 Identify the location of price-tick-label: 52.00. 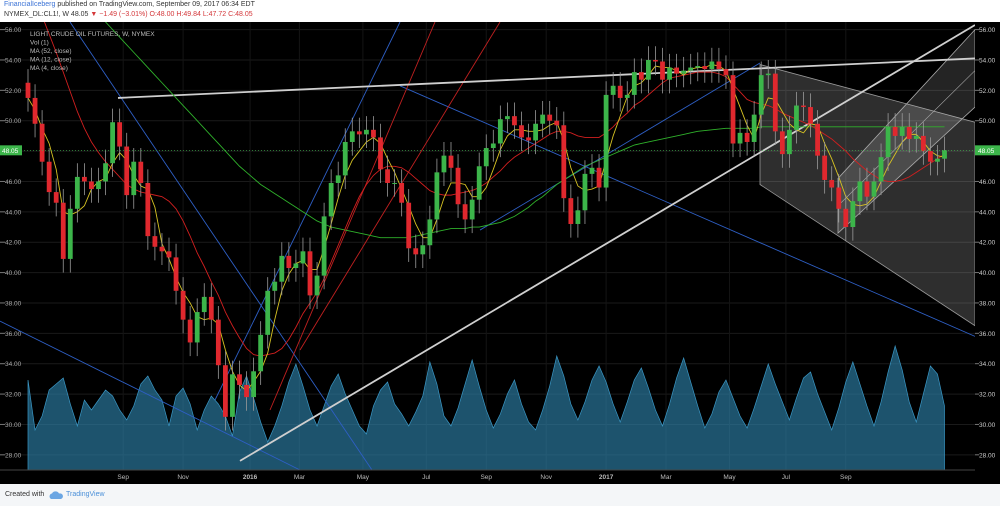
(987, 91).